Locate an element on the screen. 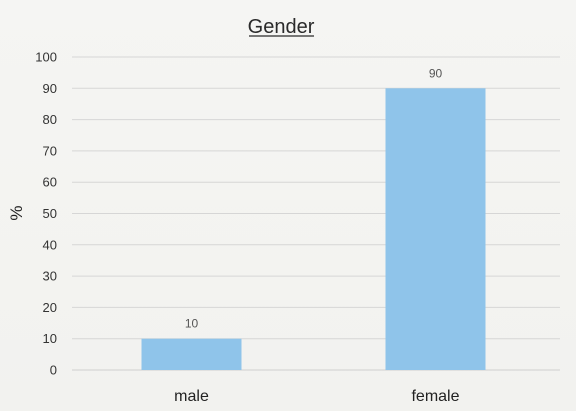 Image resolution: width=576 pixels, height=411 pixels. chart-title: Gender is located at coordinates (281, 27).